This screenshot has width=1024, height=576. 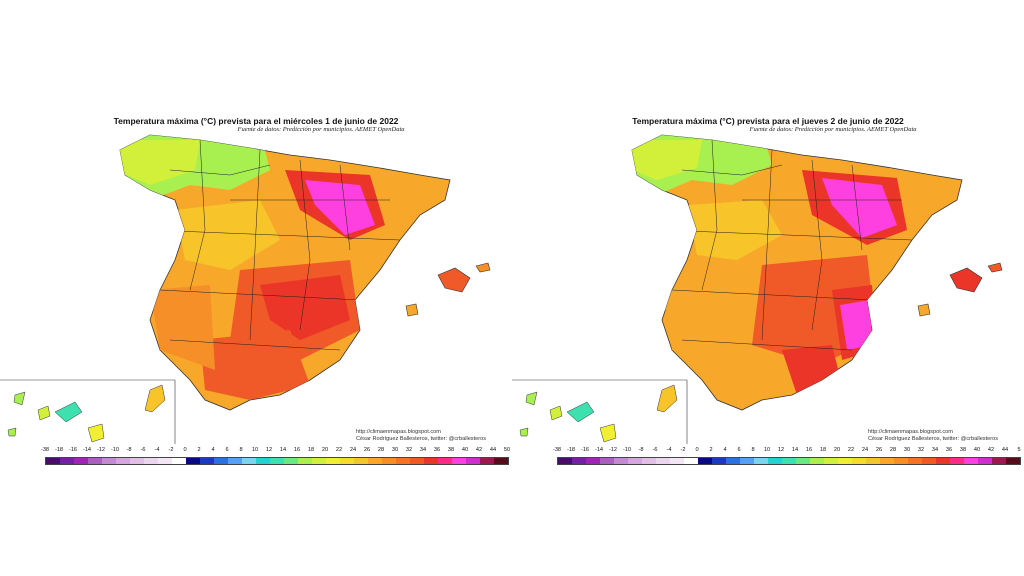 I want to click on legend-tick-label: -18, so click(x=571, y=450).